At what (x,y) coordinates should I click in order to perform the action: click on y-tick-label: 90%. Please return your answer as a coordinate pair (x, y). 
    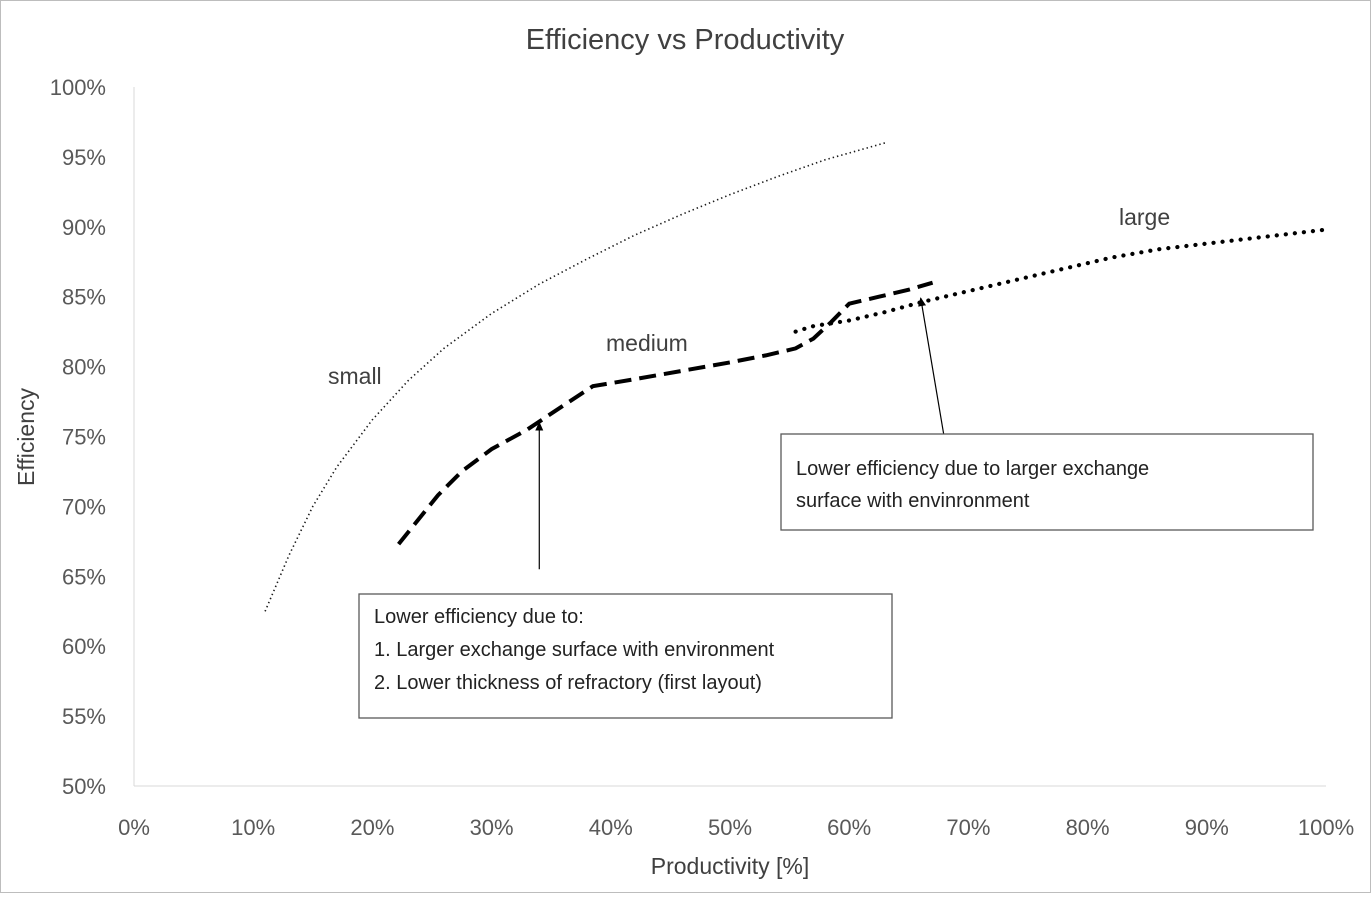
    Looking at the image, I should click on (84, 227).